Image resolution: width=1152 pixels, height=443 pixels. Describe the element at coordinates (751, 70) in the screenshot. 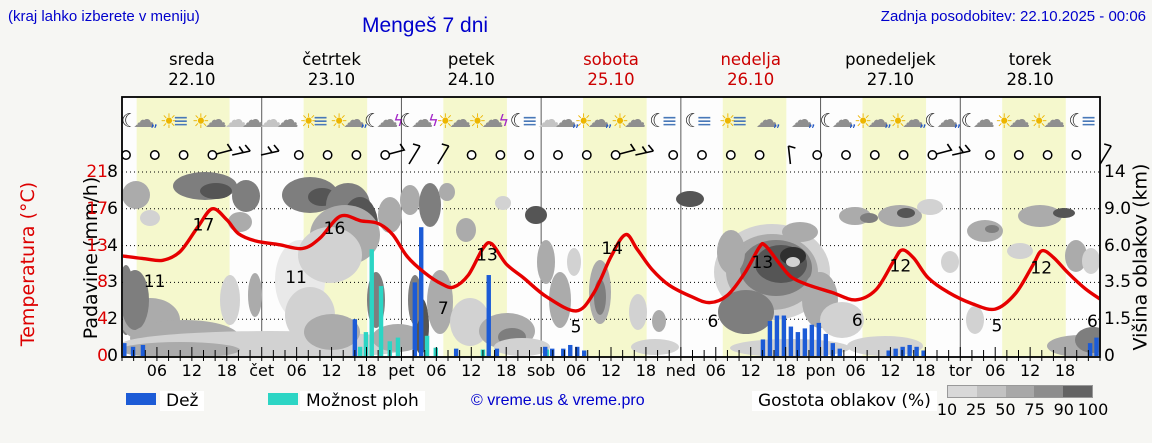

I see `day-header: nedelja 26.10` at that location.